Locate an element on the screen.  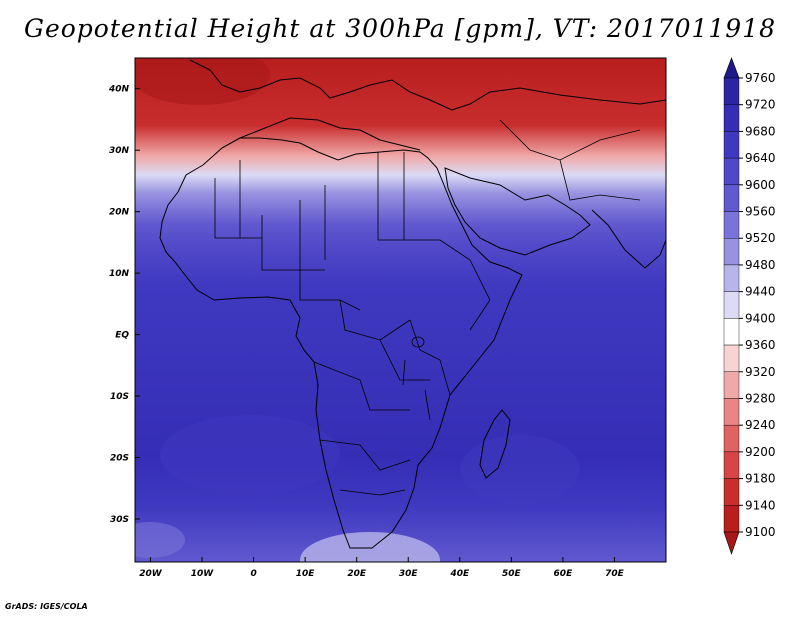
lakes is located at coordinates (416, 378).